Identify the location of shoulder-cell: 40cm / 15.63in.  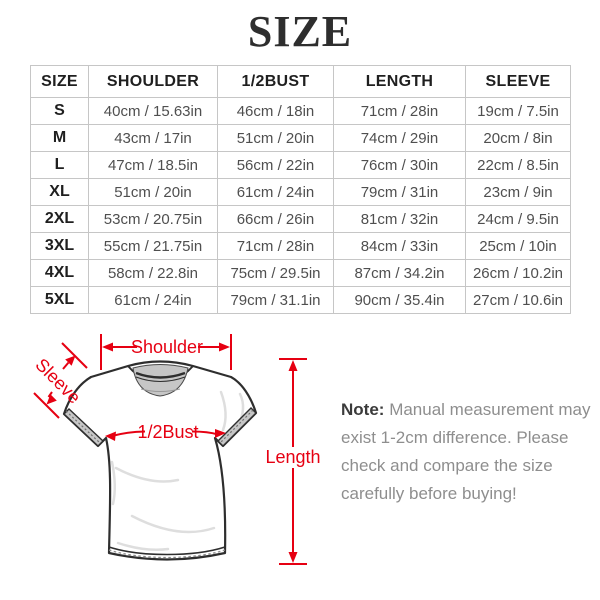
(153, 111).